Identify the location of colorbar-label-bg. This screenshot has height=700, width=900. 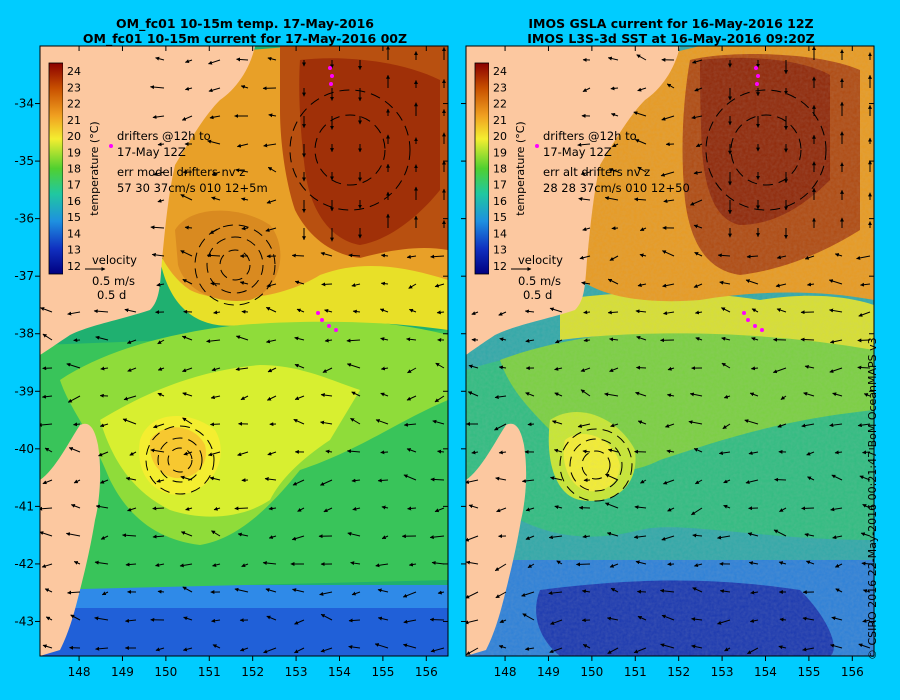
(81, 168).